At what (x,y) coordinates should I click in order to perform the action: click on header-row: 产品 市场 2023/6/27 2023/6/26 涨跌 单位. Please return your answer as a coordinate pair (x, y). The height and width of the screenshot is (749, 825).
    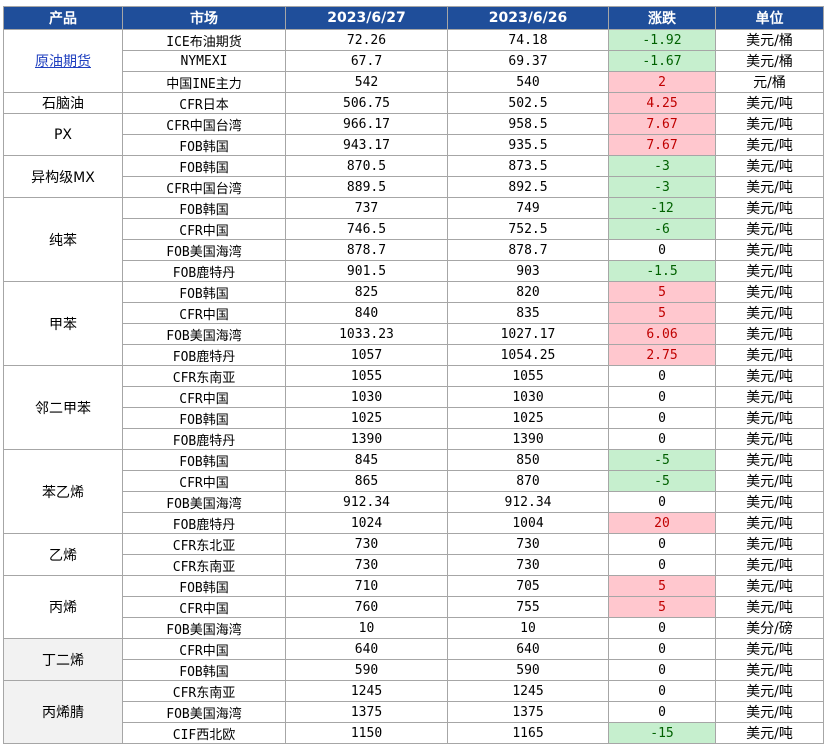
    Looking at the image, I should click on (413, 18).